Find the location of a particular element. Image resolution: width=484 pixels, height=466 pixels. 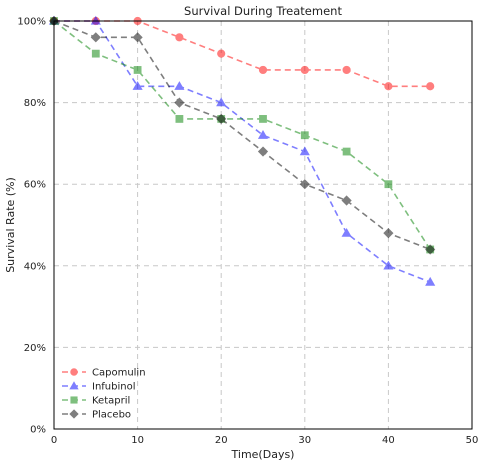

legend-item-capomulin: Capomulin is located at coordinates (104, 373).